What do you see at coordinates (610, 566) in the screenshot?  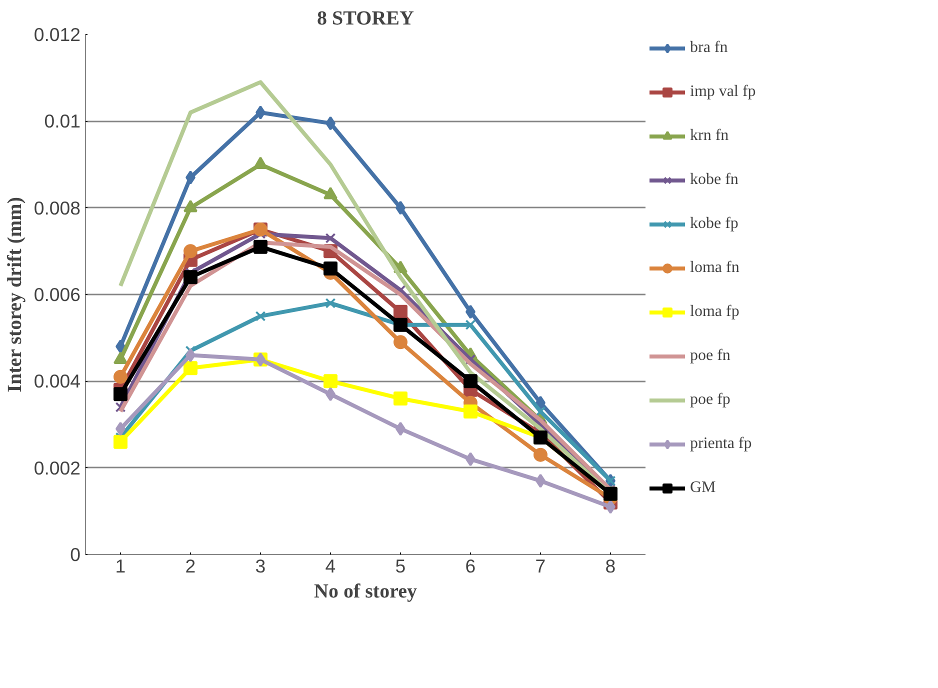 I see `x-tick-label: 8` at bounding box center [610, 566].